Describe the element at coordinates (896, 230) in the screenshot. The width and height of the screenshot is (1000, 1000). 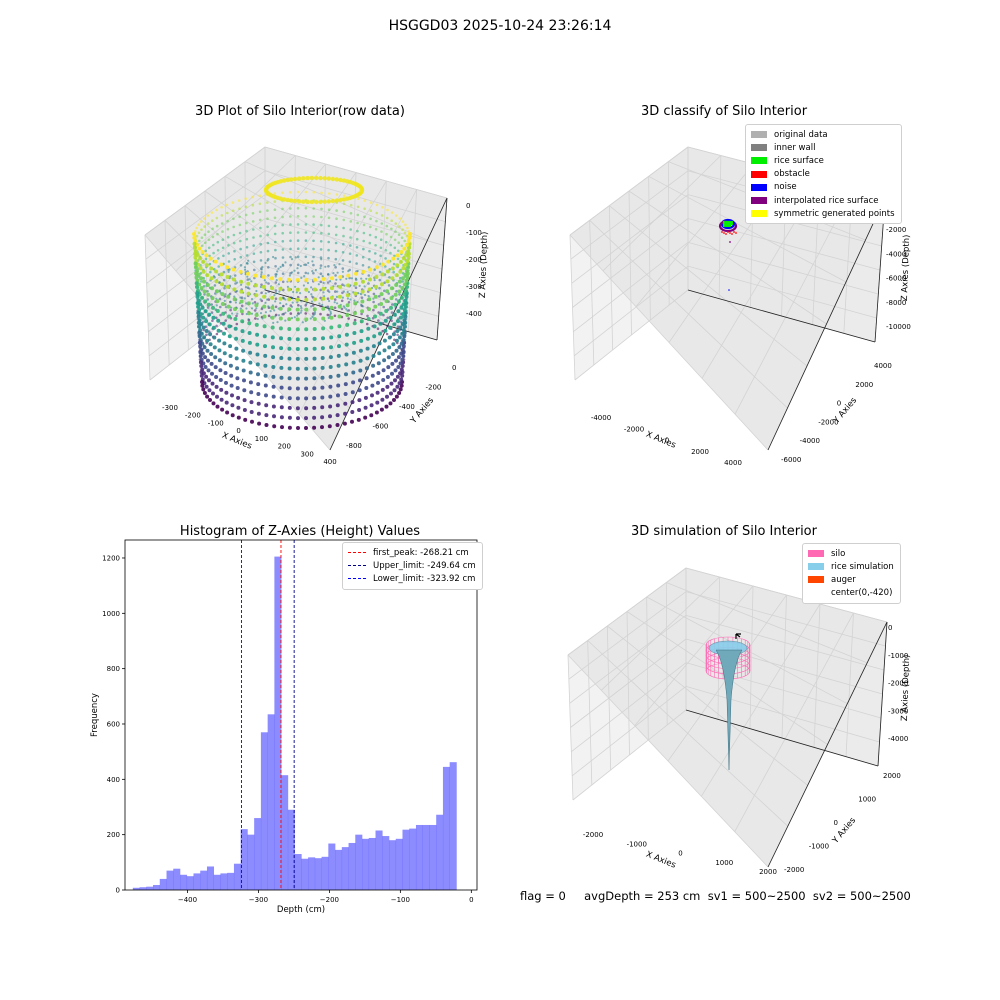
I see `plot2-z-tick-label: -2000` at that location.